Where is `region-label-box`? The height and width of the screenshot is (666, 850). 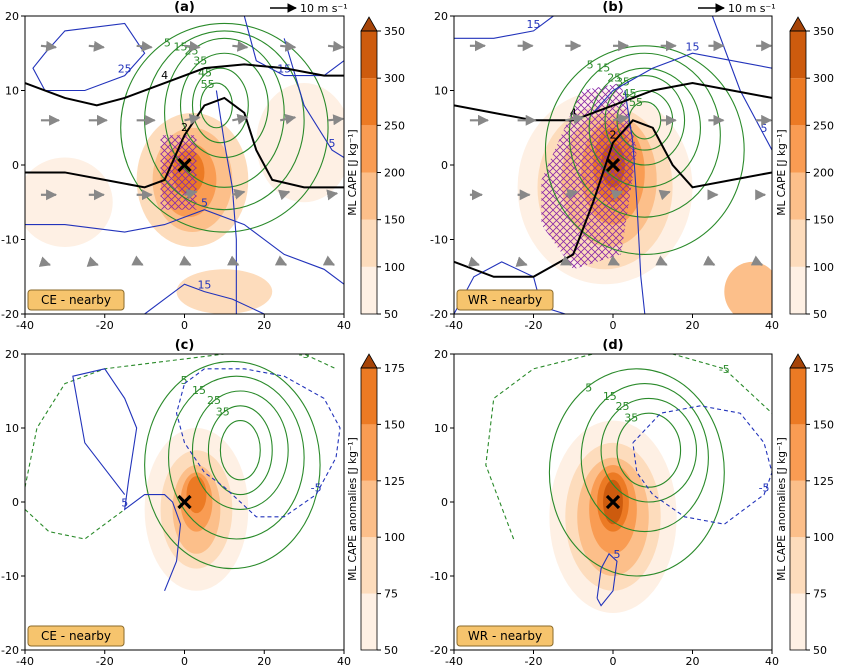 region-label-box is located at coordinates (505, 300).